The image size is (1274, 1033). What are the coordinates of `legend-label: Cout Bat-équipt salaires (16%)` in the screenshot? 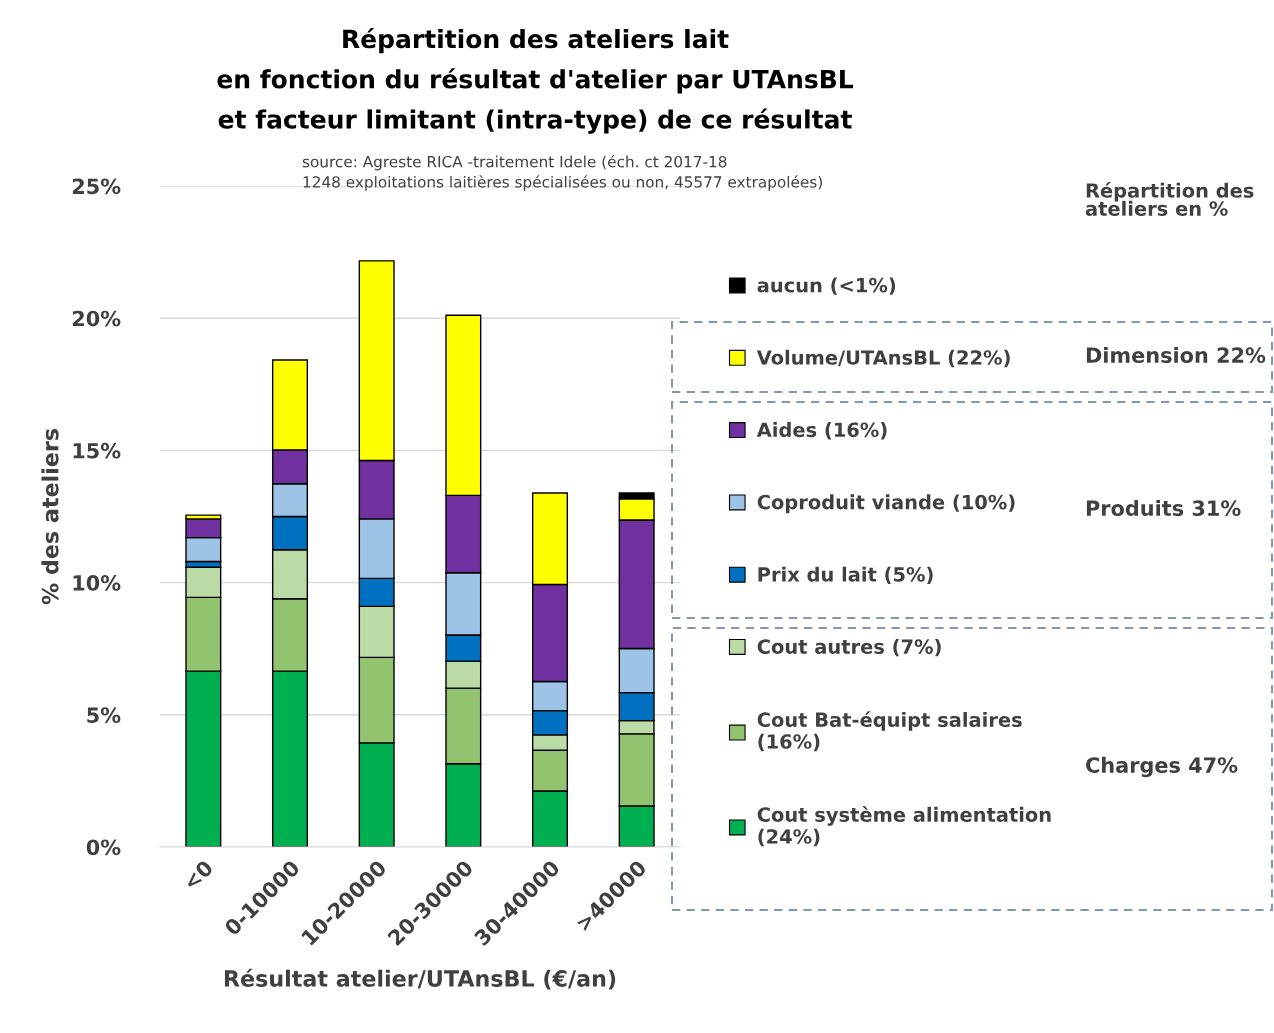 It's located at (889, 731).